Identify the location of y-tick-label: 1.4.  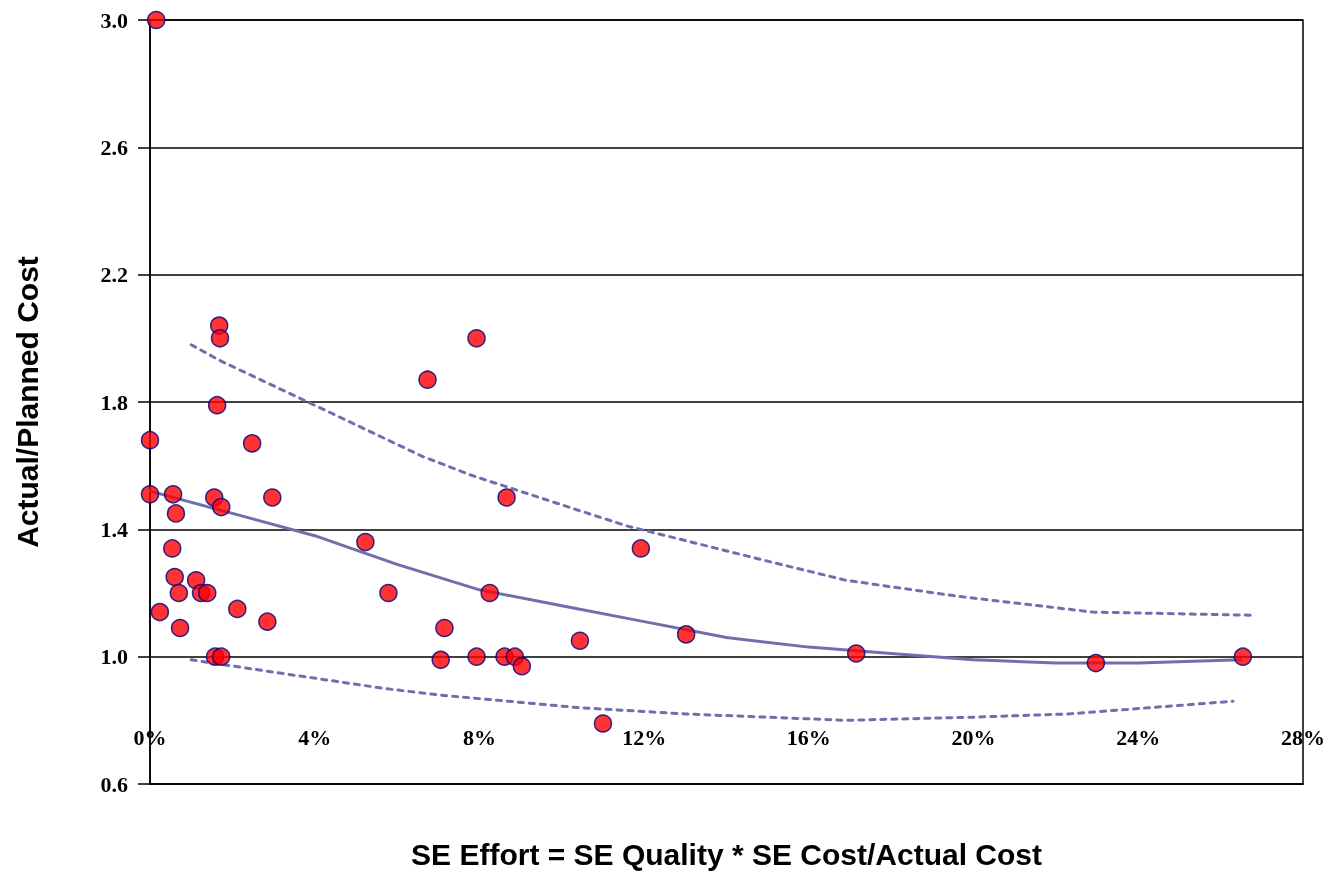
(114, 529).